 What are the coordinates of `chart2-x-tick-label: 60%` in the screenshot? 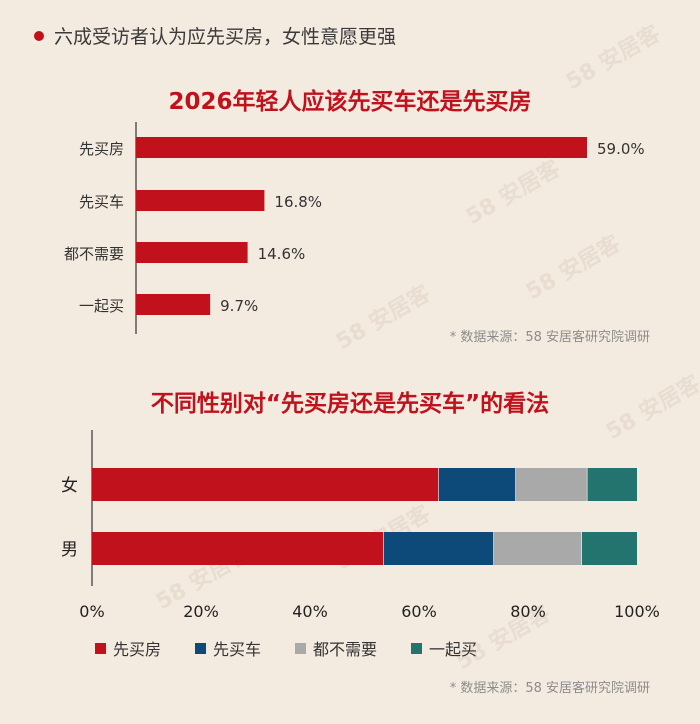 It's located at (419, 611).